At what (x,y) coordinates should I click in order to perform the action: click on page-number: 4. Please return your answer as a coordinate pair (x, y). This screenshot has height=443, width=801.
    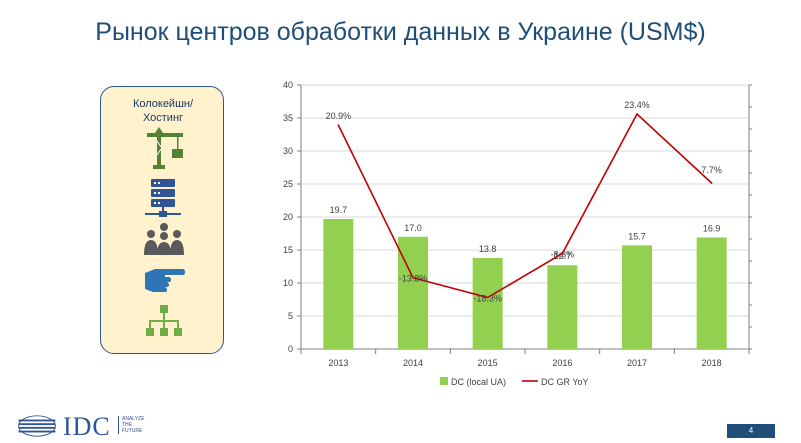
    Looking at the image, I should click on (751, 431).